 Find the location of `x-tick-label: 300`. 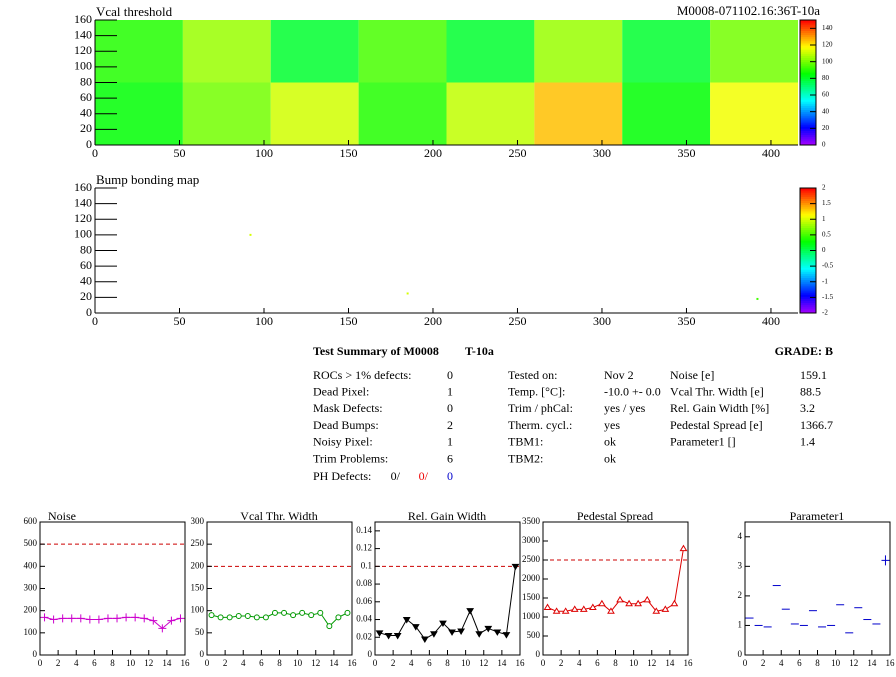

x-tick-label: 300 is located at coordinates (602, 321).